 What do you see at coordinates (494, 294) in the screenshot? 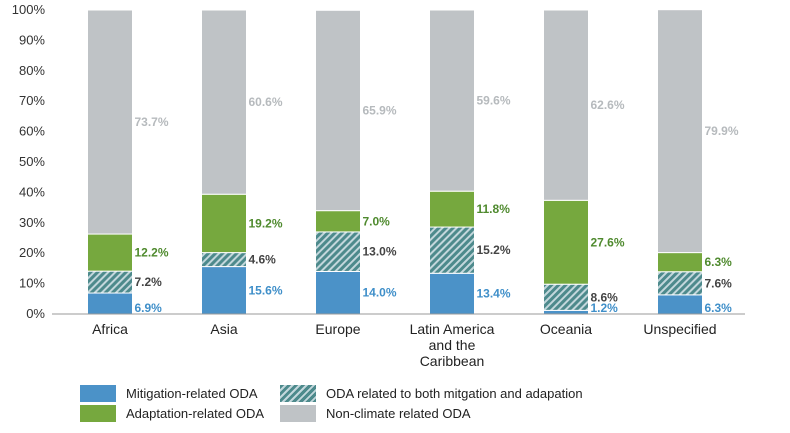
I see `data-label: 13.4%` at bounding box center [494, 294].